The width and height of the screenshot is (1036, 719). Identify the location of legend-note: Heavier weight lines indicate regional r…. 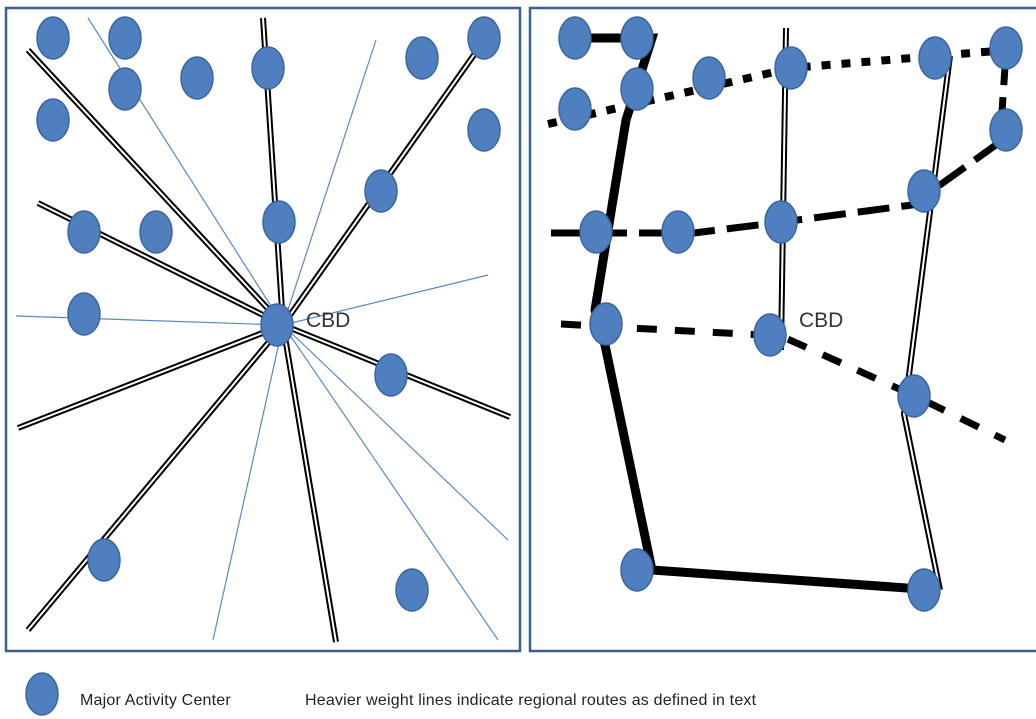
(531, 700).